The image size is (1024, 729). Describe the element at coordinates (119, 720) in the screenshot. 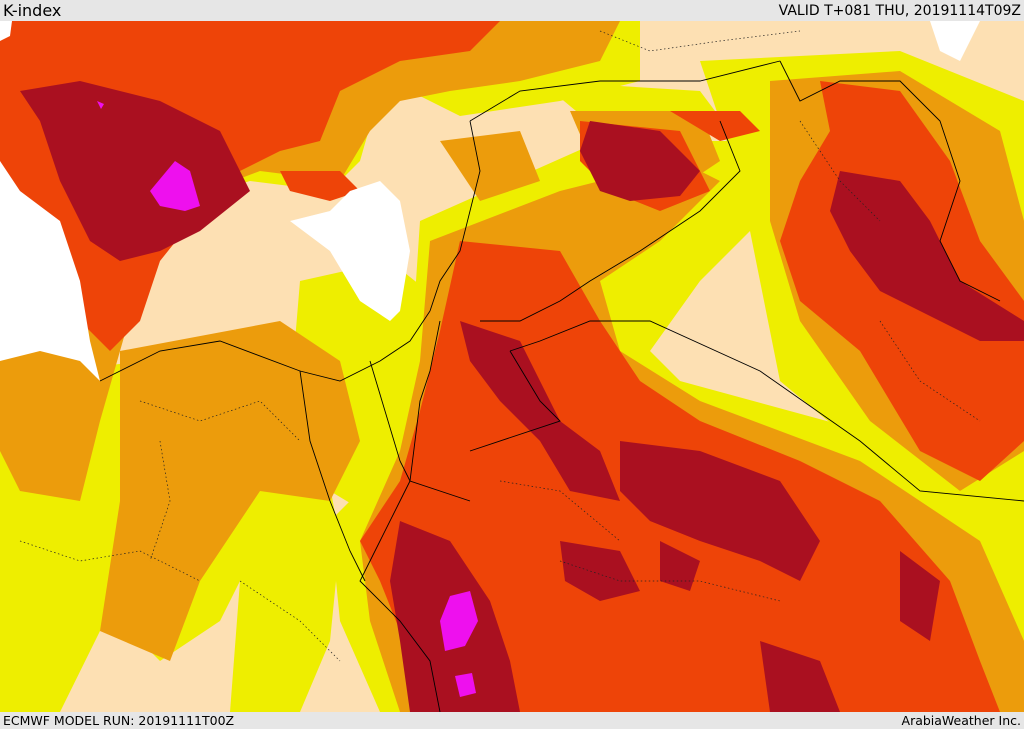

I see `model-run: ECMWF MODEL RUN: 20191111T00Z` at that location.